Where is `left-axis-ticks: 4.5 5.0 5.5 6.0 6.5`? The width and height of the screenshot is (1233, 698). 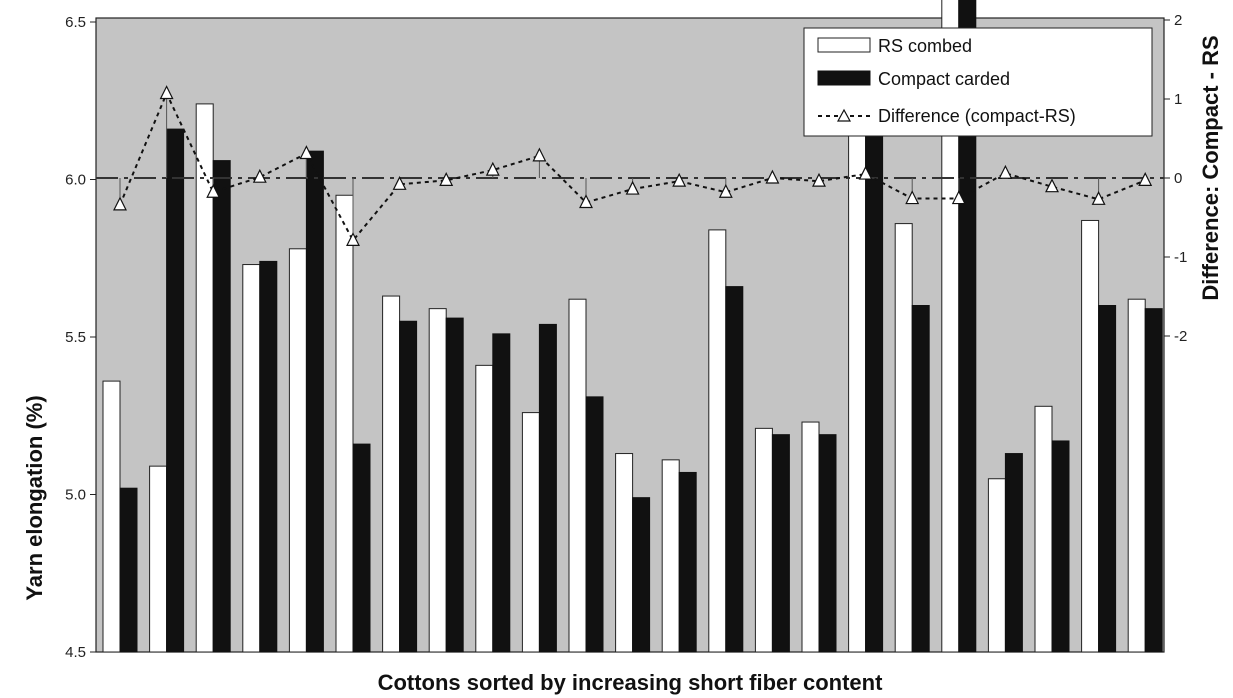
left-axis-ticks: 4.5 5.0 5.5 6.0 6.5 is located at coordinates (80, 337).